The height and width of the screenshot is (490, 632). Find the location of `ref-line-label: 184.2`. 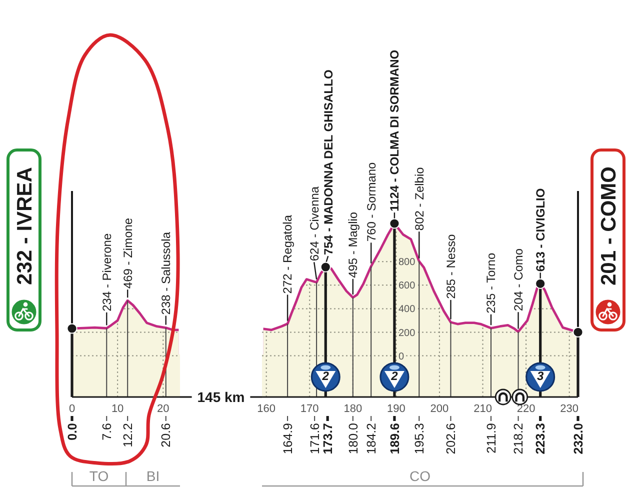

ref-line-label: 184.2 is located at coordinates (371, 438).